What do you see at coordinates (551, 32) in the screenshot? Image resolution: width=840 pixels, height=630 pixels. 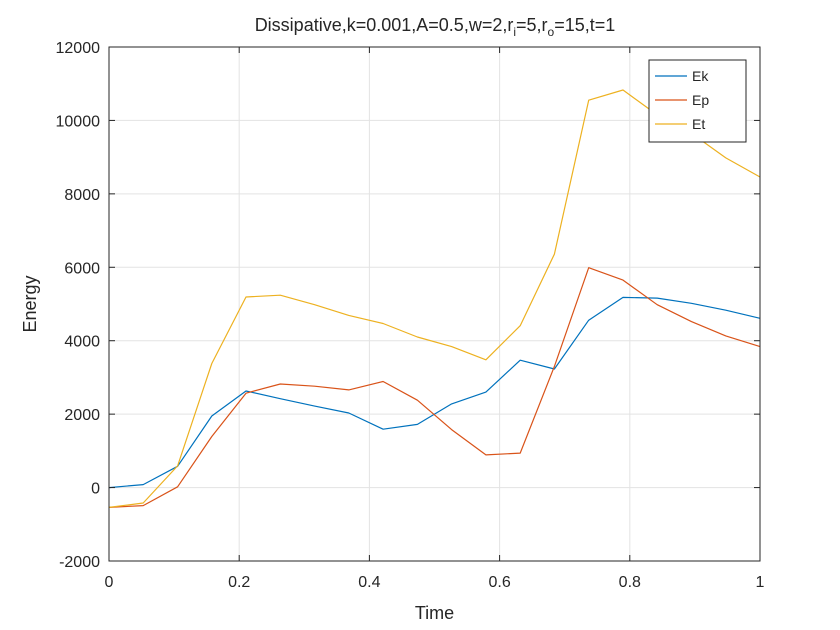 I see `title-subscript: o` at bounding box center [551, 32].